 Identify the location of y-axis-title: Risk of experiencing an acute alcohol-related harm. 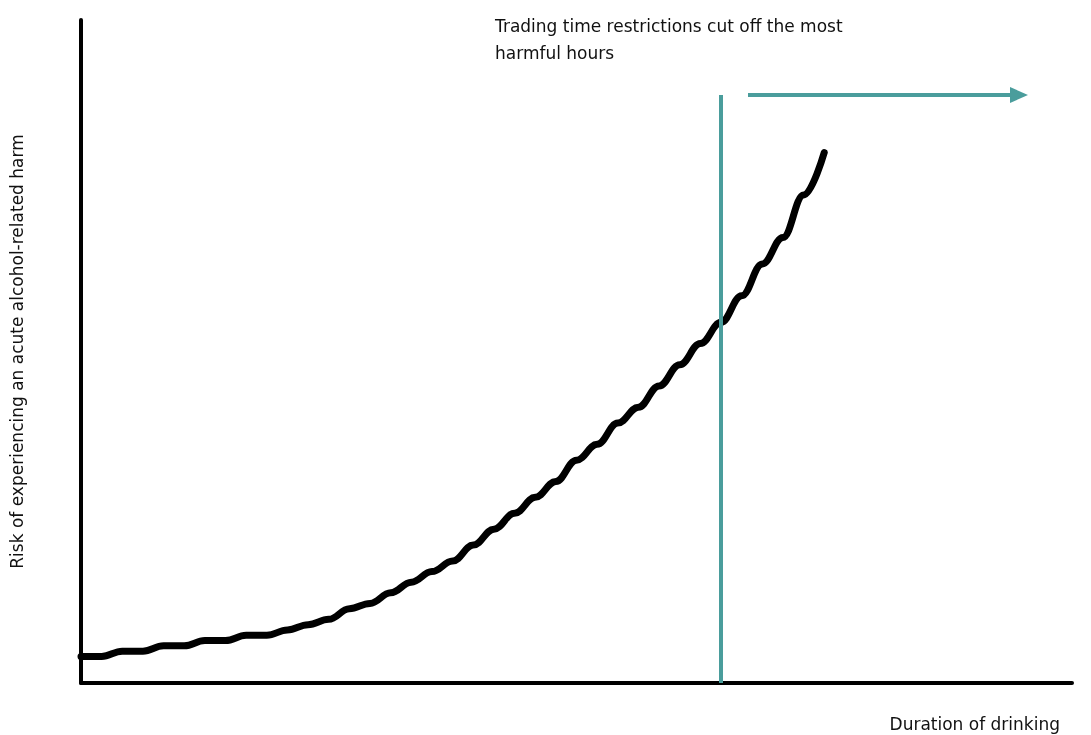
(16, 351).